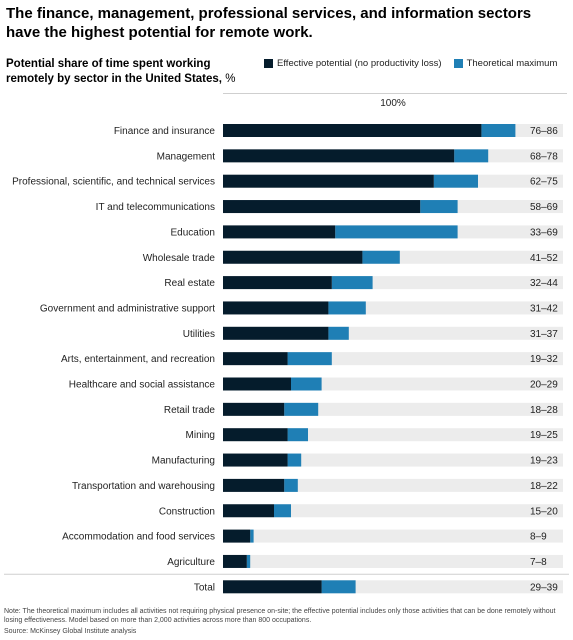  Describe the element at coordinates (544, 131) in the screenshot. I see `range-label-finance-and-insurance: 76–86` at that location.